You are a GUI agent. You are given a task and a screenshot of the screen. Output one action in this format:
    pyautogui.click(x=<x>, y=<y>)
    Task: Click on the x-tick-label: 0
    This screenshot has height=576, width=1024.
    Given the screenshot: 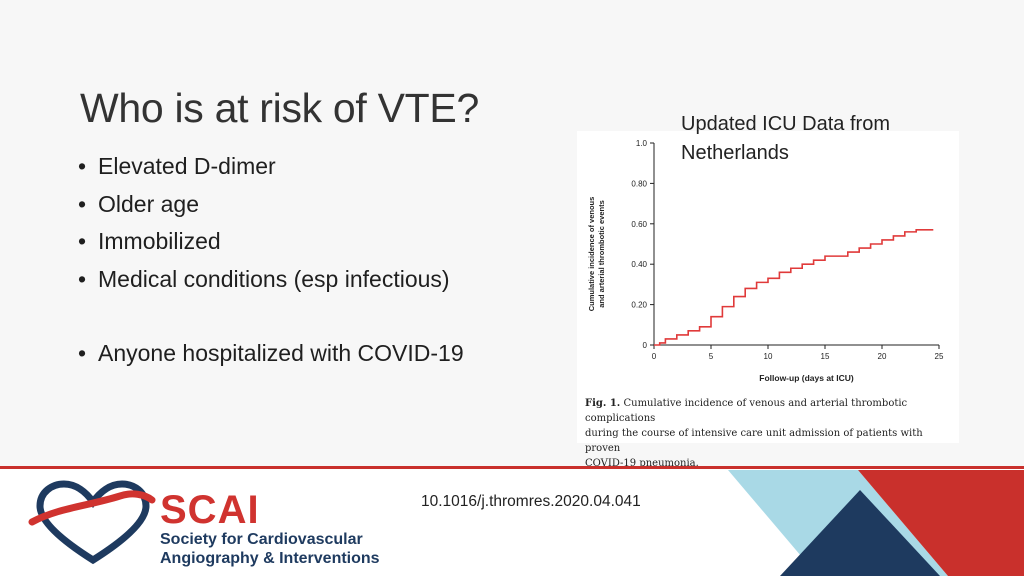 What is the action you would take?
    pyautogui.click(x=654, y=356)
    